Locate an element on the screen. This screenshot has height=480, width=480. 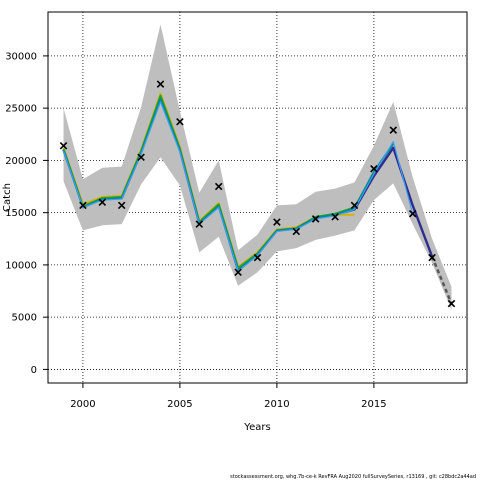
y-axis-title: Catch is located at coordinates (7, 197).